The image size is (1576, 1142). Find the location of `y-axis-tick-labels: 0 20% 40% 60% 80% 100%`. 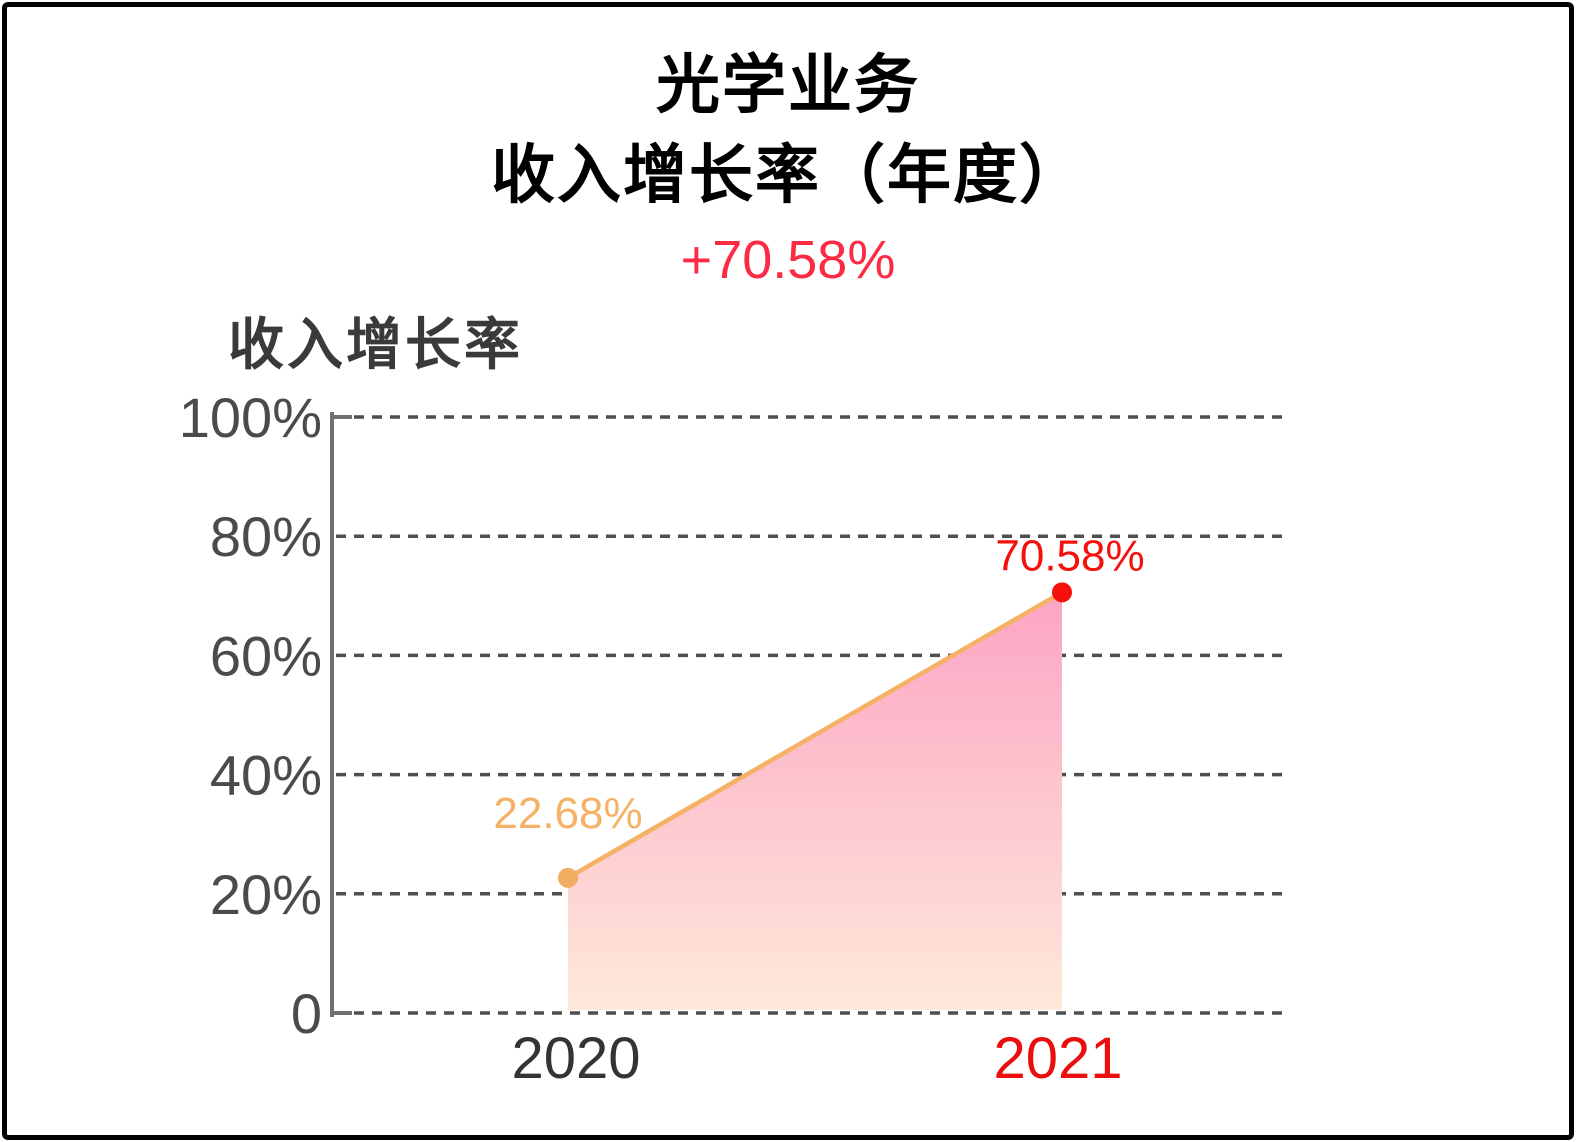

y-axis-tick-labels: 0 20% 40% 60% 80% 100% is located at coordinates (250, 715).